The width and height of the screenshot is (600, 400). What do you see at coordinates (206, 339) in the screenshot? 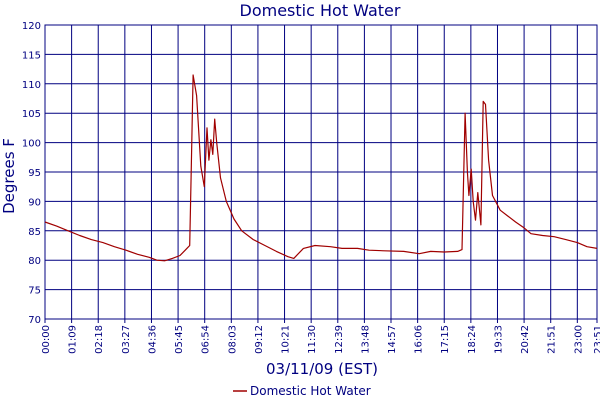
I see `x-tick-label: 06:54` at bounding box center [206, 339].